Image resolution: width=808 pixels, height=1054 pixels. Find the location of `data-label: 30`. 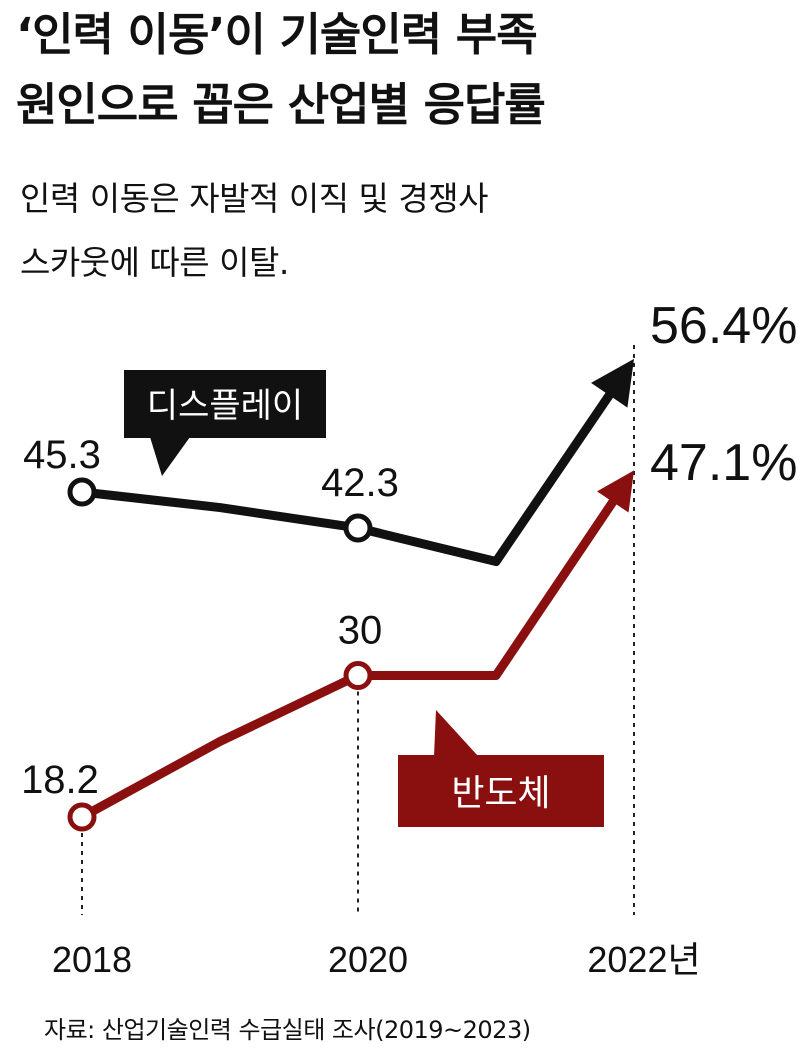

data-label: 30 is located at coordinates (360, 630).